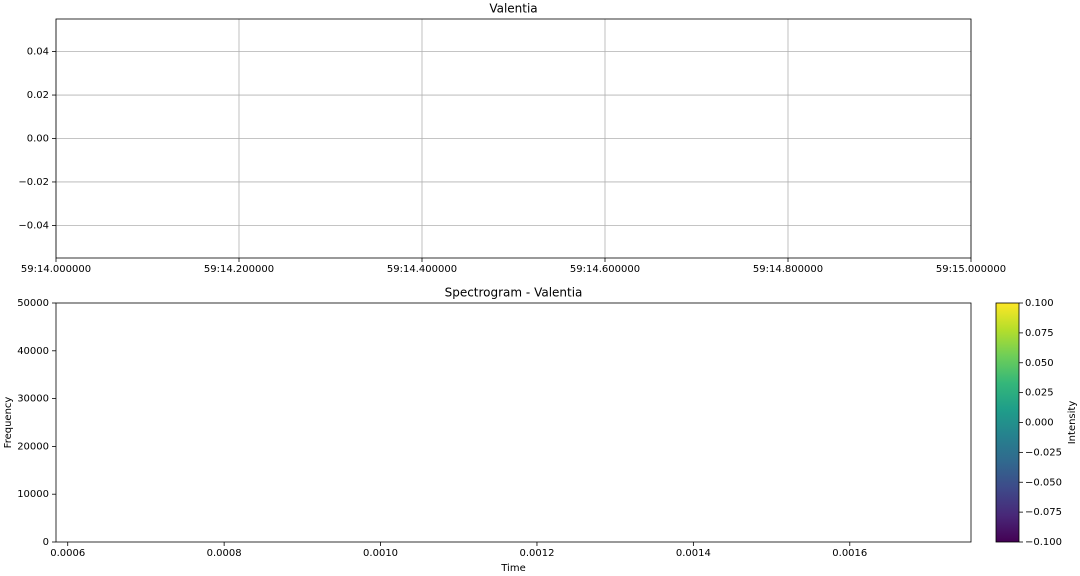 The height and width of the screenshot is (576, 1080). I want to click on x-tick-label: 0.0008, so click(224, 553).